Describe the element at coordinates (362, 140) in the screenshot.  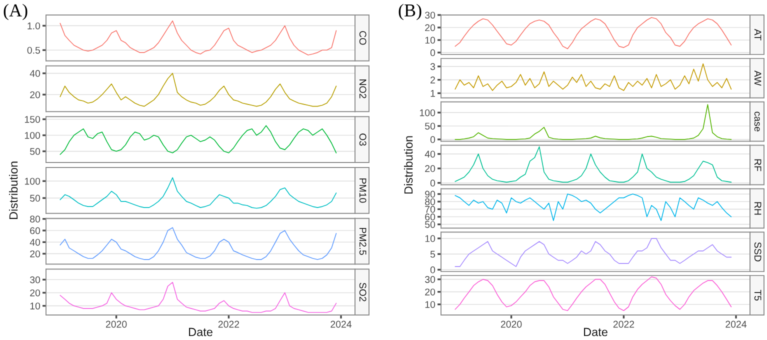
I see `text: O3` at that location.